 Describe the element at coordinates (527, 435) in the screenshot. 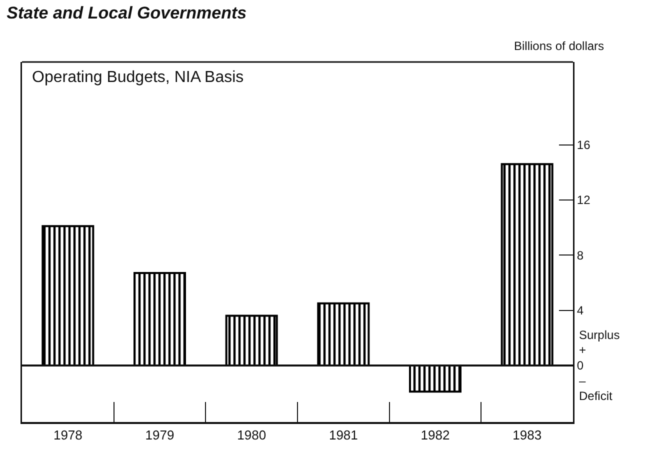

I see `x-tick-label: 1983` at that location.